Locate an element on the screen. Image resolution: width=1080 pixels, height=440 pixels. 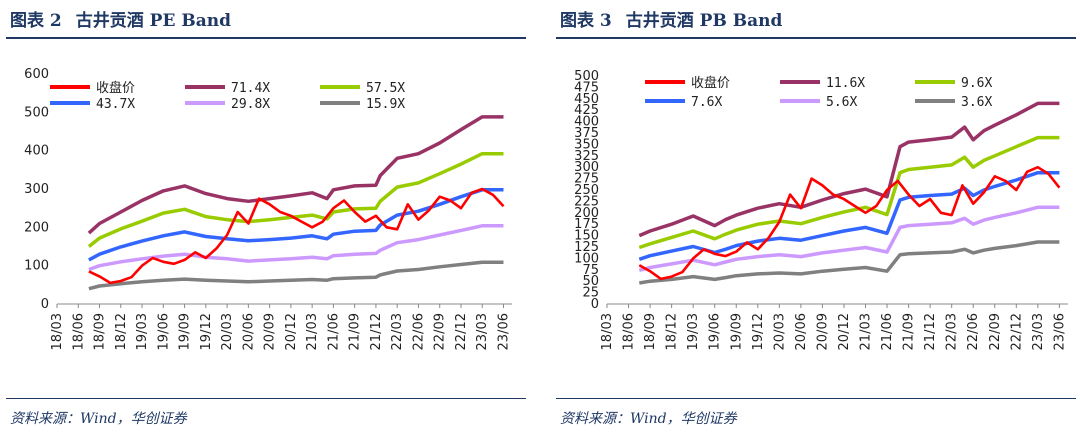
band-line-43-7X is located at coordinates (296, 225).